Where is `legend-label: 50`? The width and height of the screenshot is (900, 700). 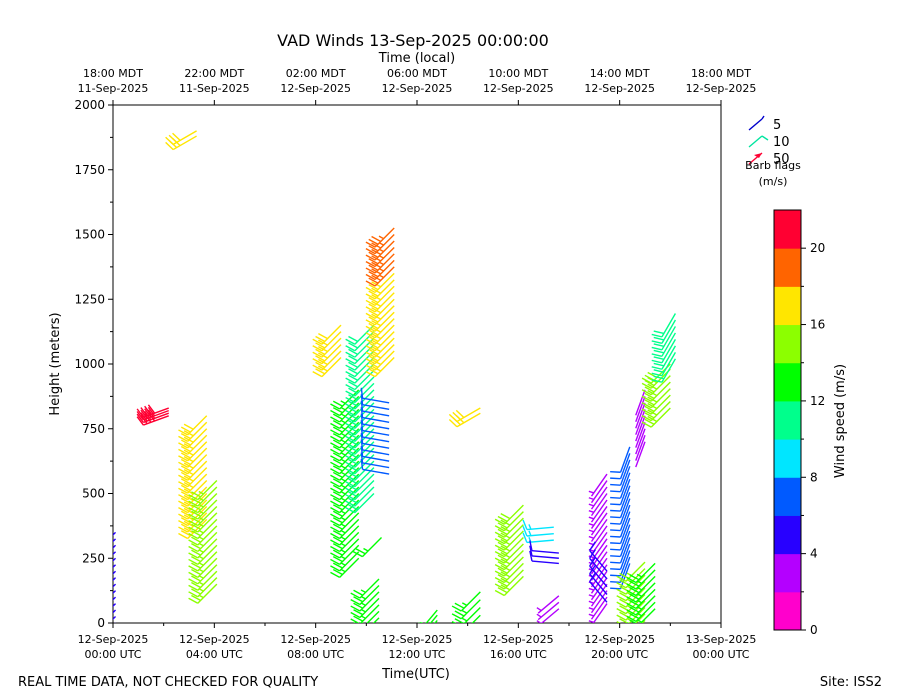
legend-label: 50 is located at coordinates (781, 159).